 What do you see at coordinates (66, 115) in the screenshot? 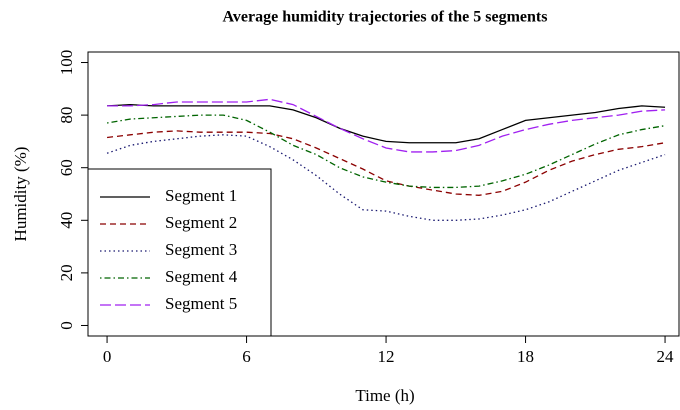
I see `y-tick-label: 80` at bounding box center [66, 115].